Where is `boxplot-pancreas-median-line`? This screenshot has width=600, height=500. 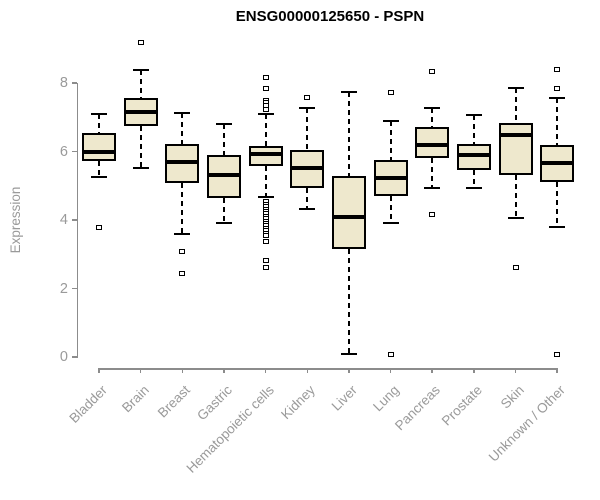
boxplot-pancreas-median-line is located at coordinates (432, 144).